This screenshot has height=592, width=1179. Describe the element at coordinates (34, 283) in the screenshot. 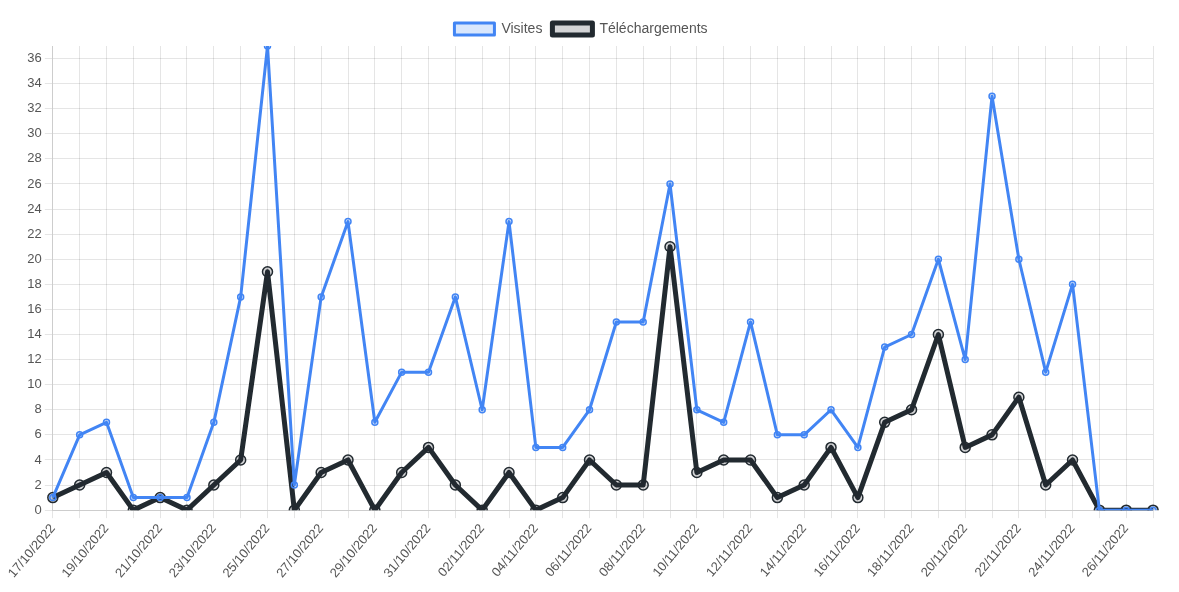

I see `y-tick-label: 18` at that location.